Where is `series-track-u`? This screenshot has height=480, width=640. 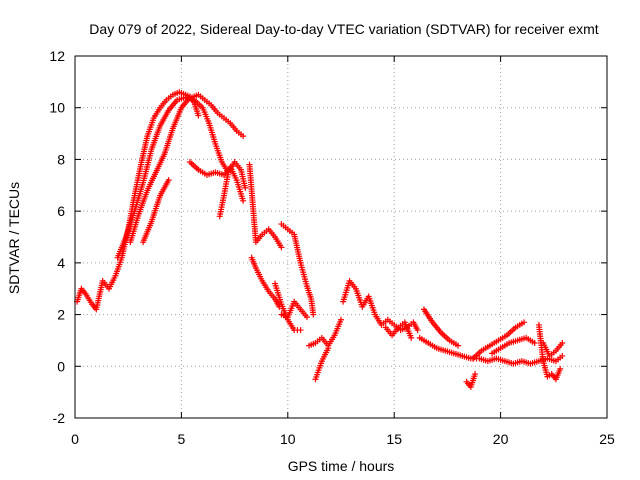
series-track-u is located at coordinates (549, 352).